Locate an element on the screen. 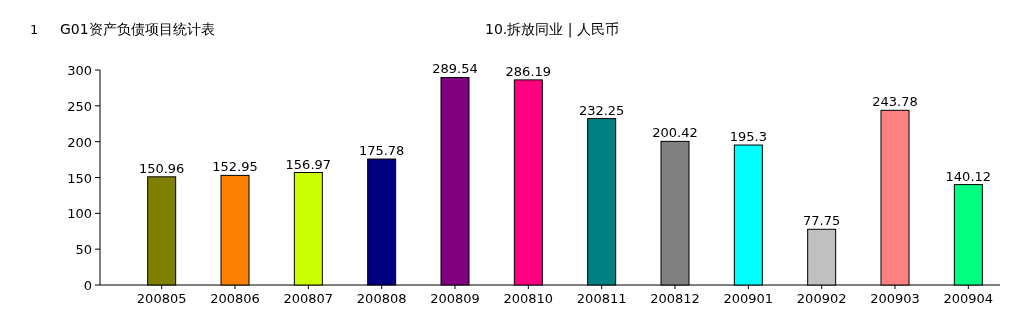 This screenshot has width=1029, height=327. data-label: 243.78 is located at coordinates (895, 102).